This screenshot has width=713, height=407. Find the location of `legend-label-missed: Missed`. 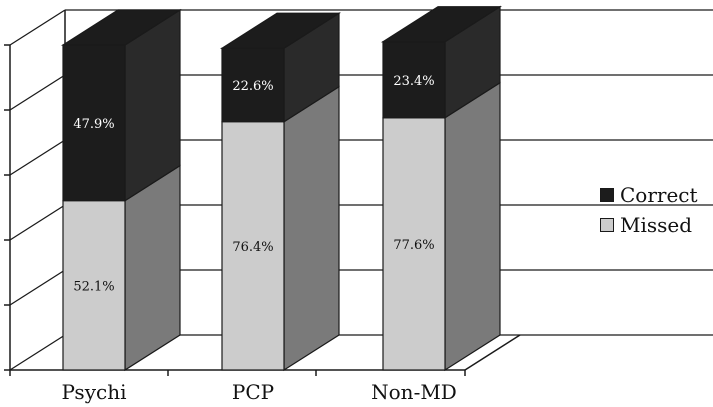

legend-label-missed: Missed is located at coordinates (656, 225).